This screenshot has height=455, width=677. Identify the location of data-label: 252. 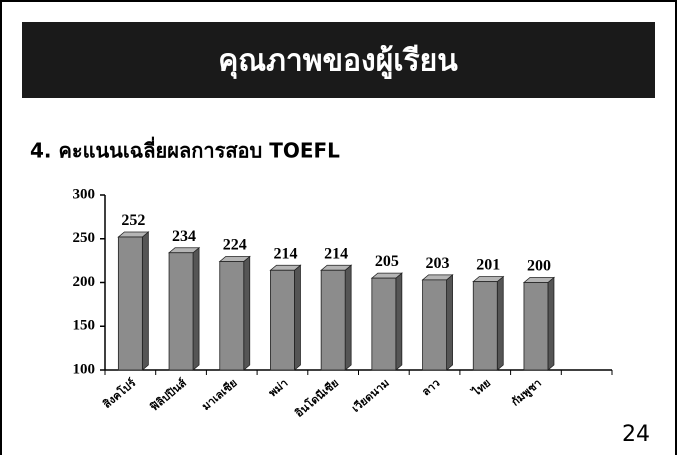
(133, 220).